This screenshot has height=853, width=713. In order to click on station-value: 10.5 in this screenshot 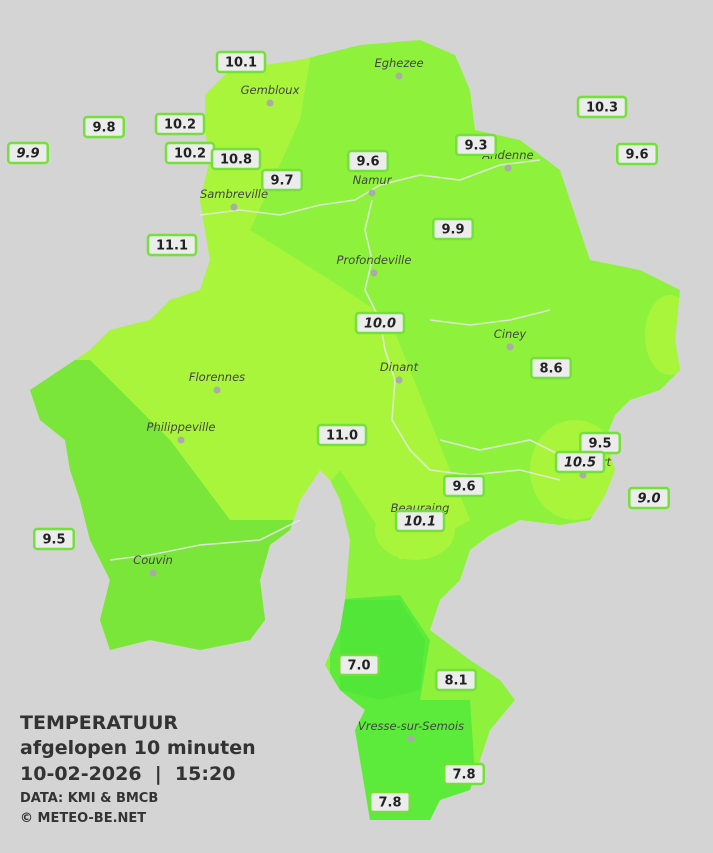, I will do `click(580, 463)`.